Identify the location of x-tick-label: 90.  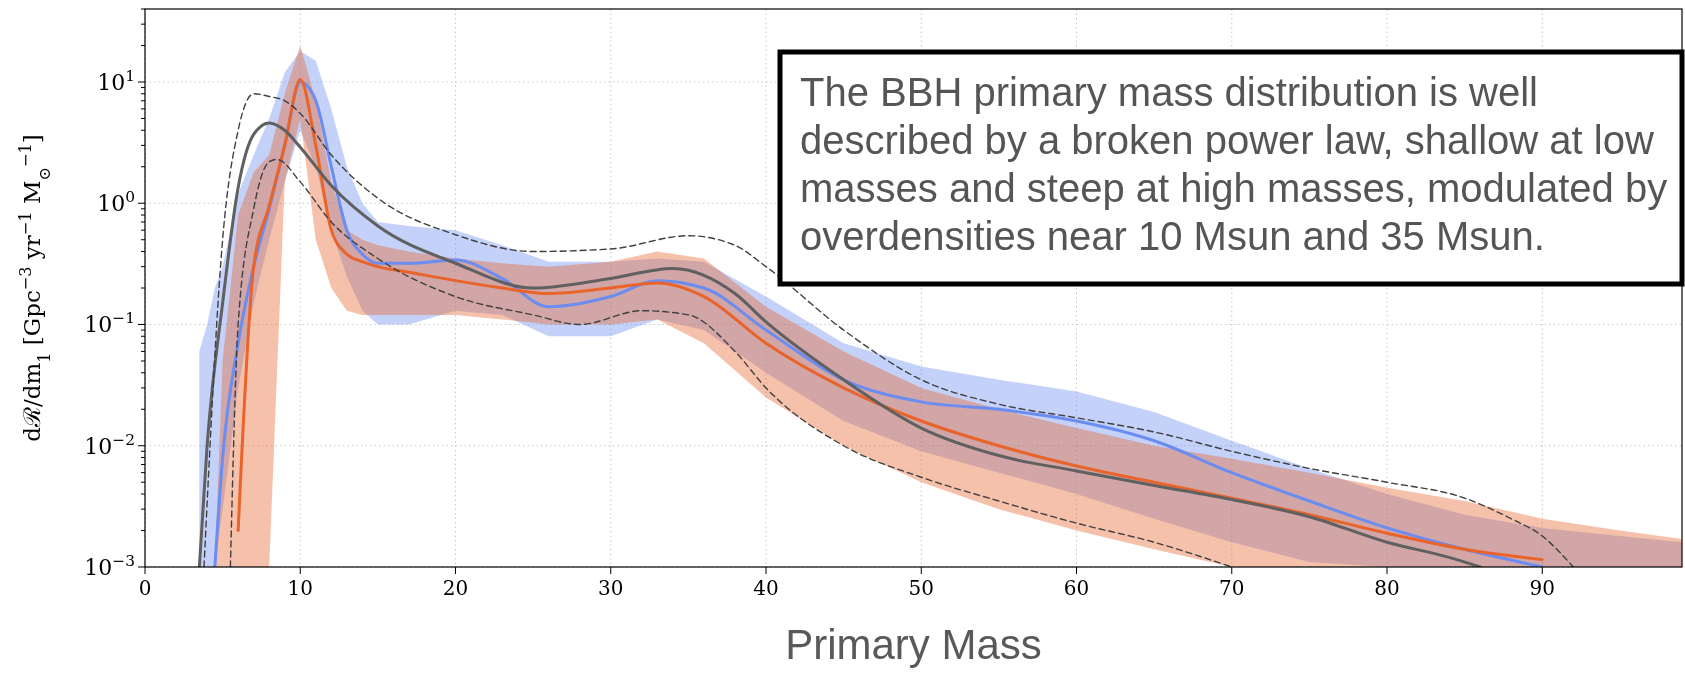
(1542, 588).